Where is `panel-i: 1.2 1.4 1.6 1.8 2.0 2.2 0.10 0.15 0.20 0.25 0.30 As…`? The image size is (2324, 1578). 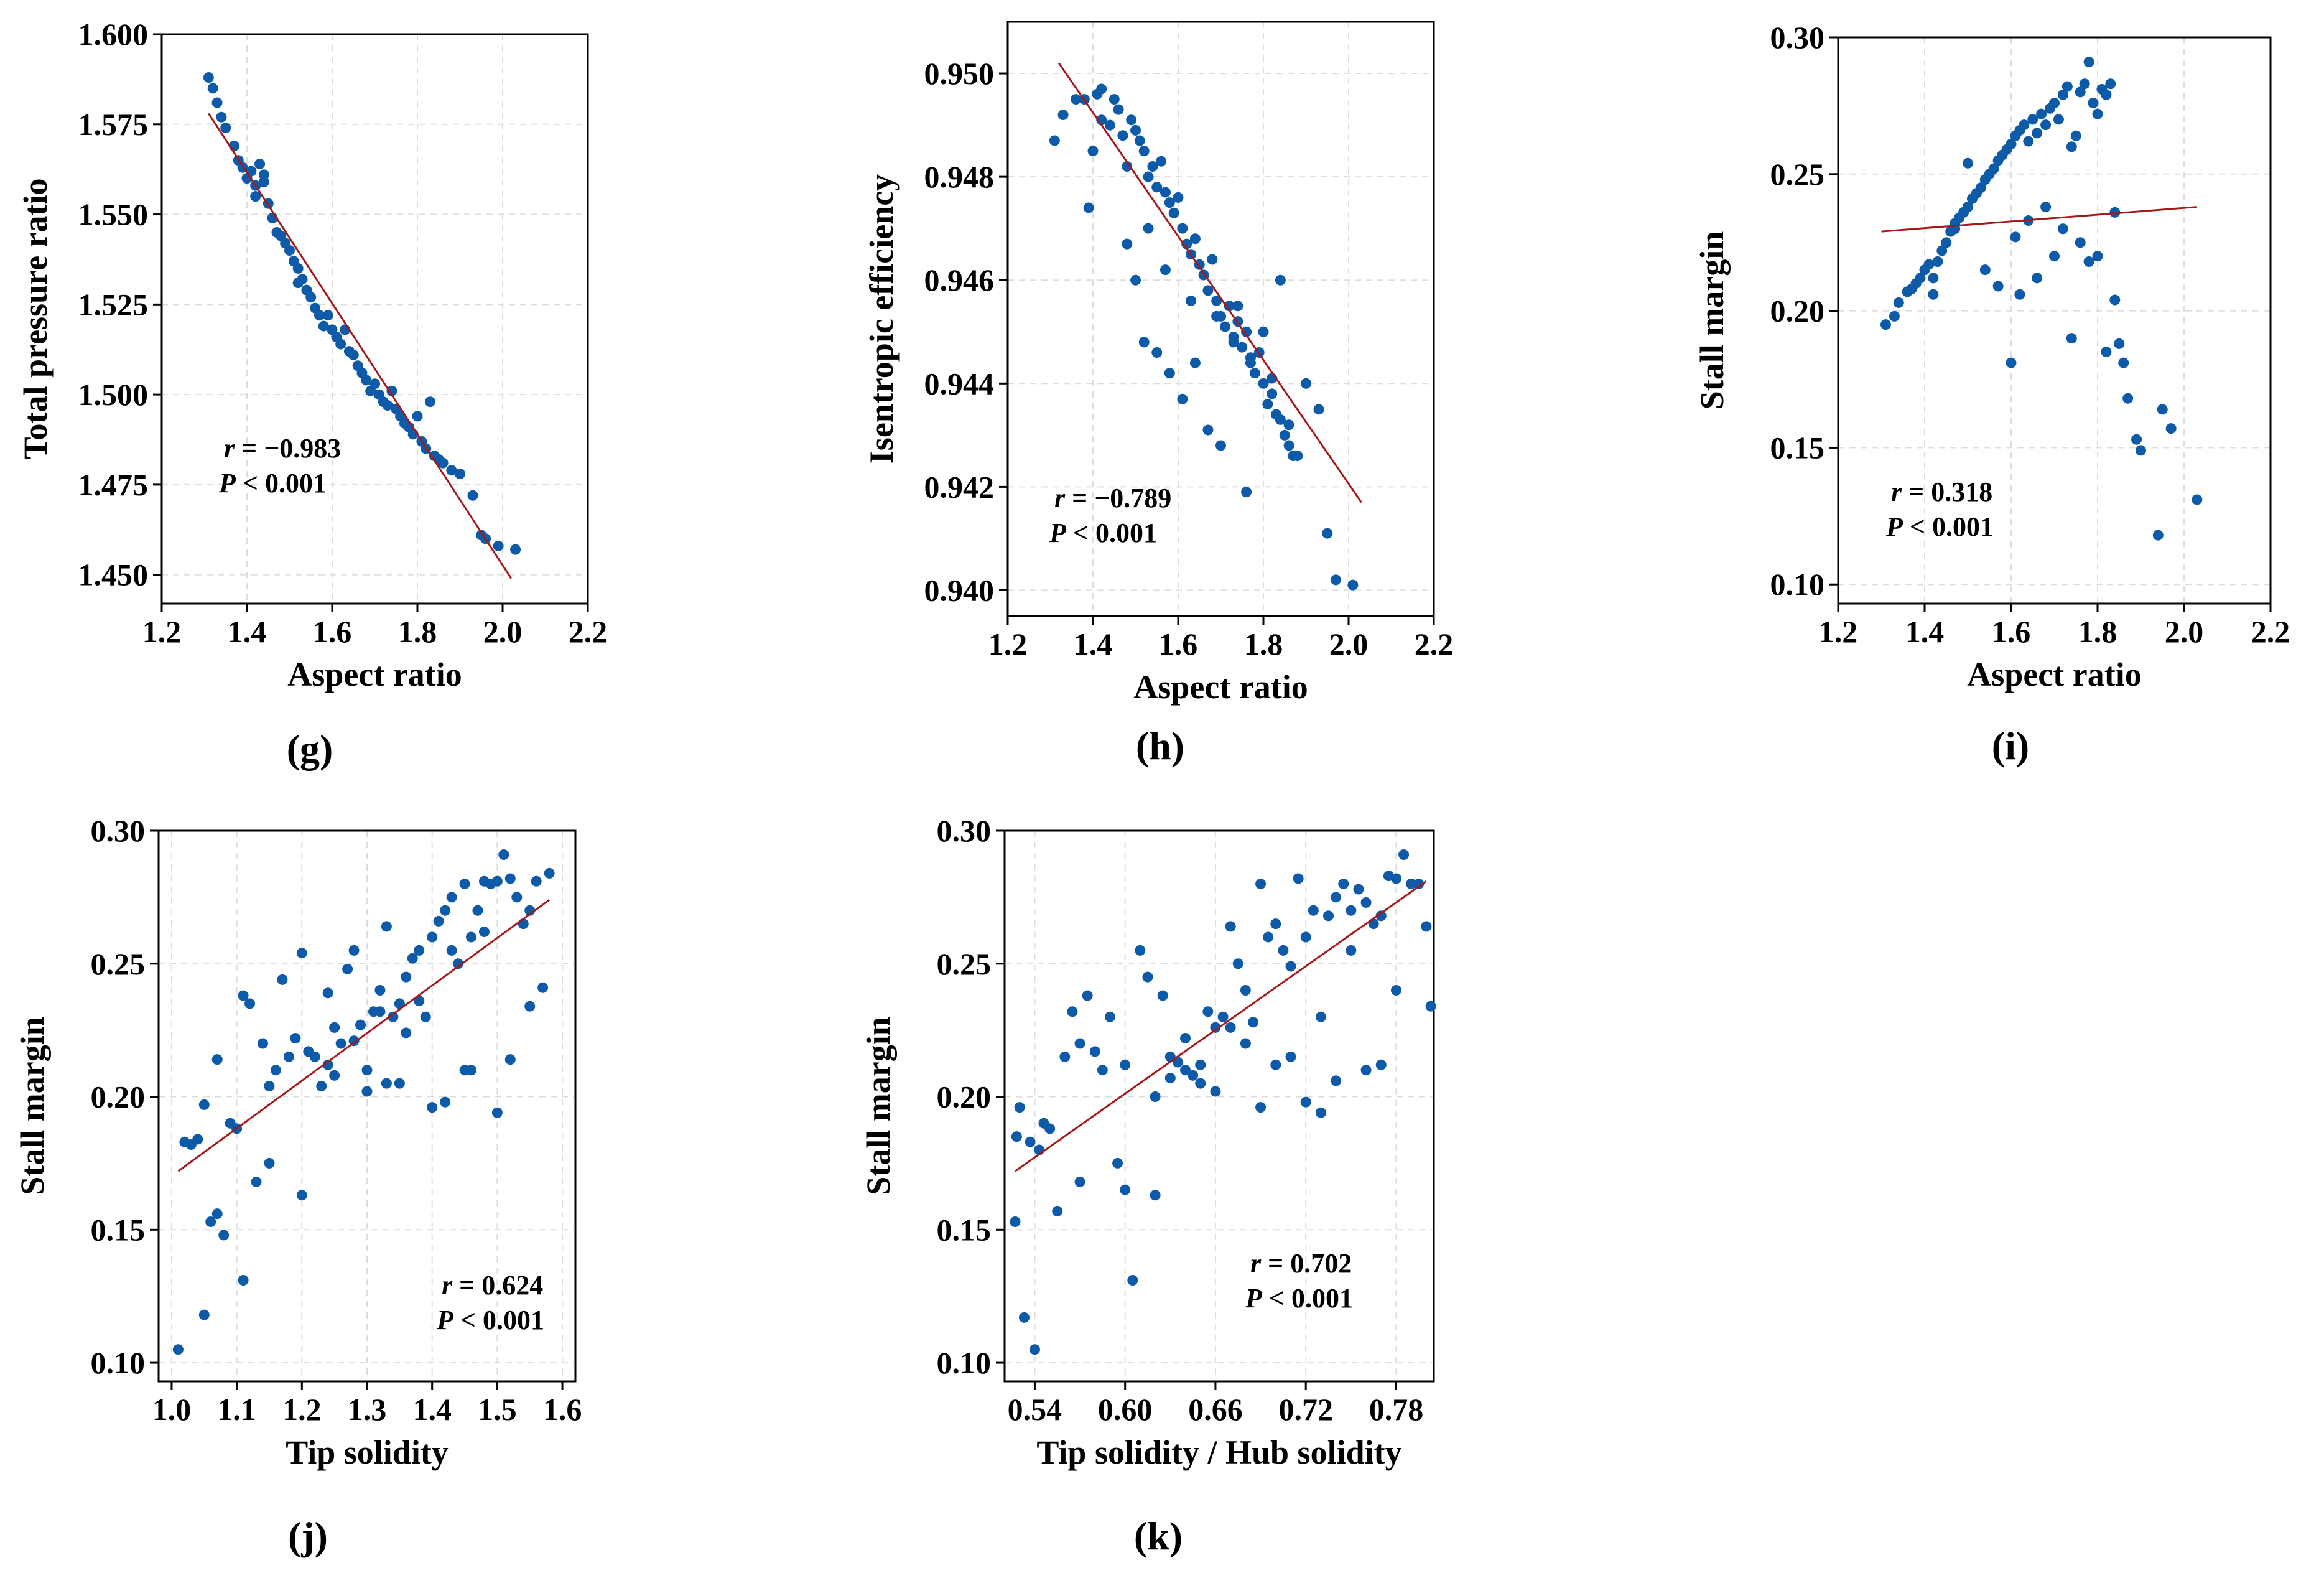
panel-i: 1.2 1.4 1.6 1.8 2.0 2.2 0.10 0.15 0.20 0.25 0.30 As… is located at coordinates (1991, 394).